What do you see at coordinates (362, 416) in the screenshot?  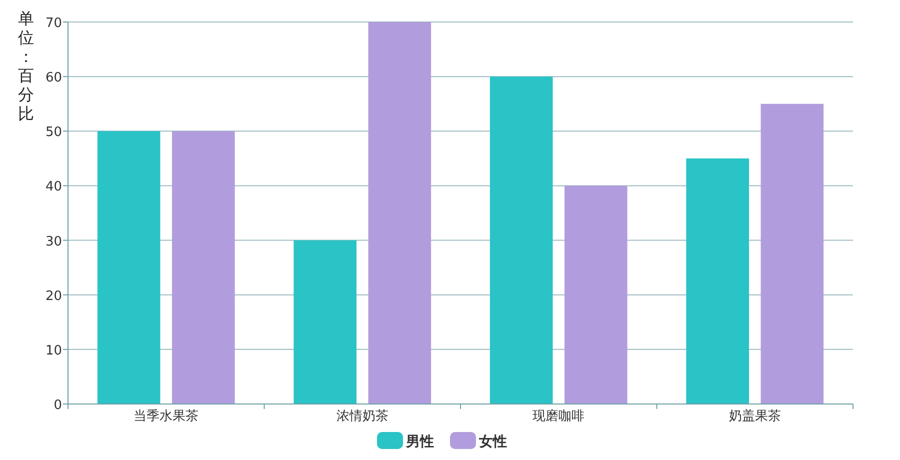 I see `x-tick-label: 浓情奶茶` at bounding box center [362, 416].